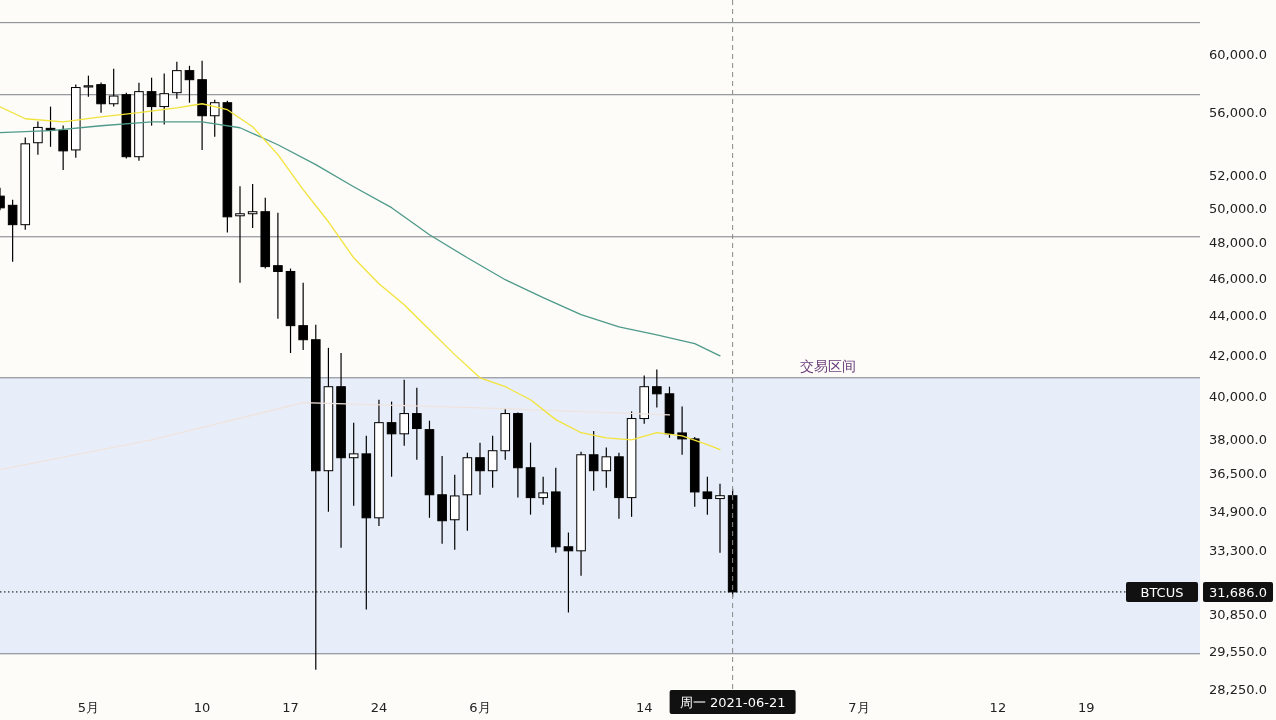 The image size is (1276, 720). I want to click on annotation: BTCUS, so click(1162, 592).